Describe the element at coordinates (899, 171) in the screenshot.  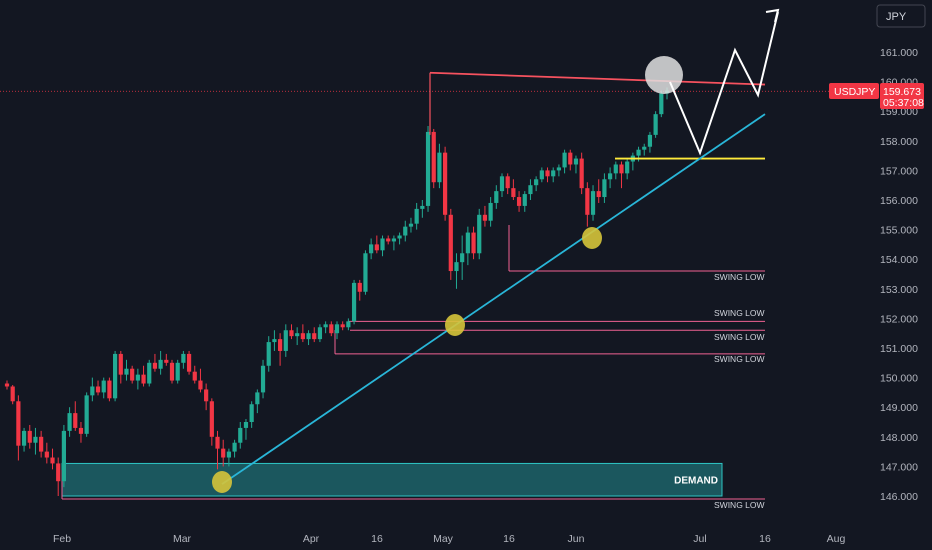
I see `price-tick-label: 157.000` at that location.